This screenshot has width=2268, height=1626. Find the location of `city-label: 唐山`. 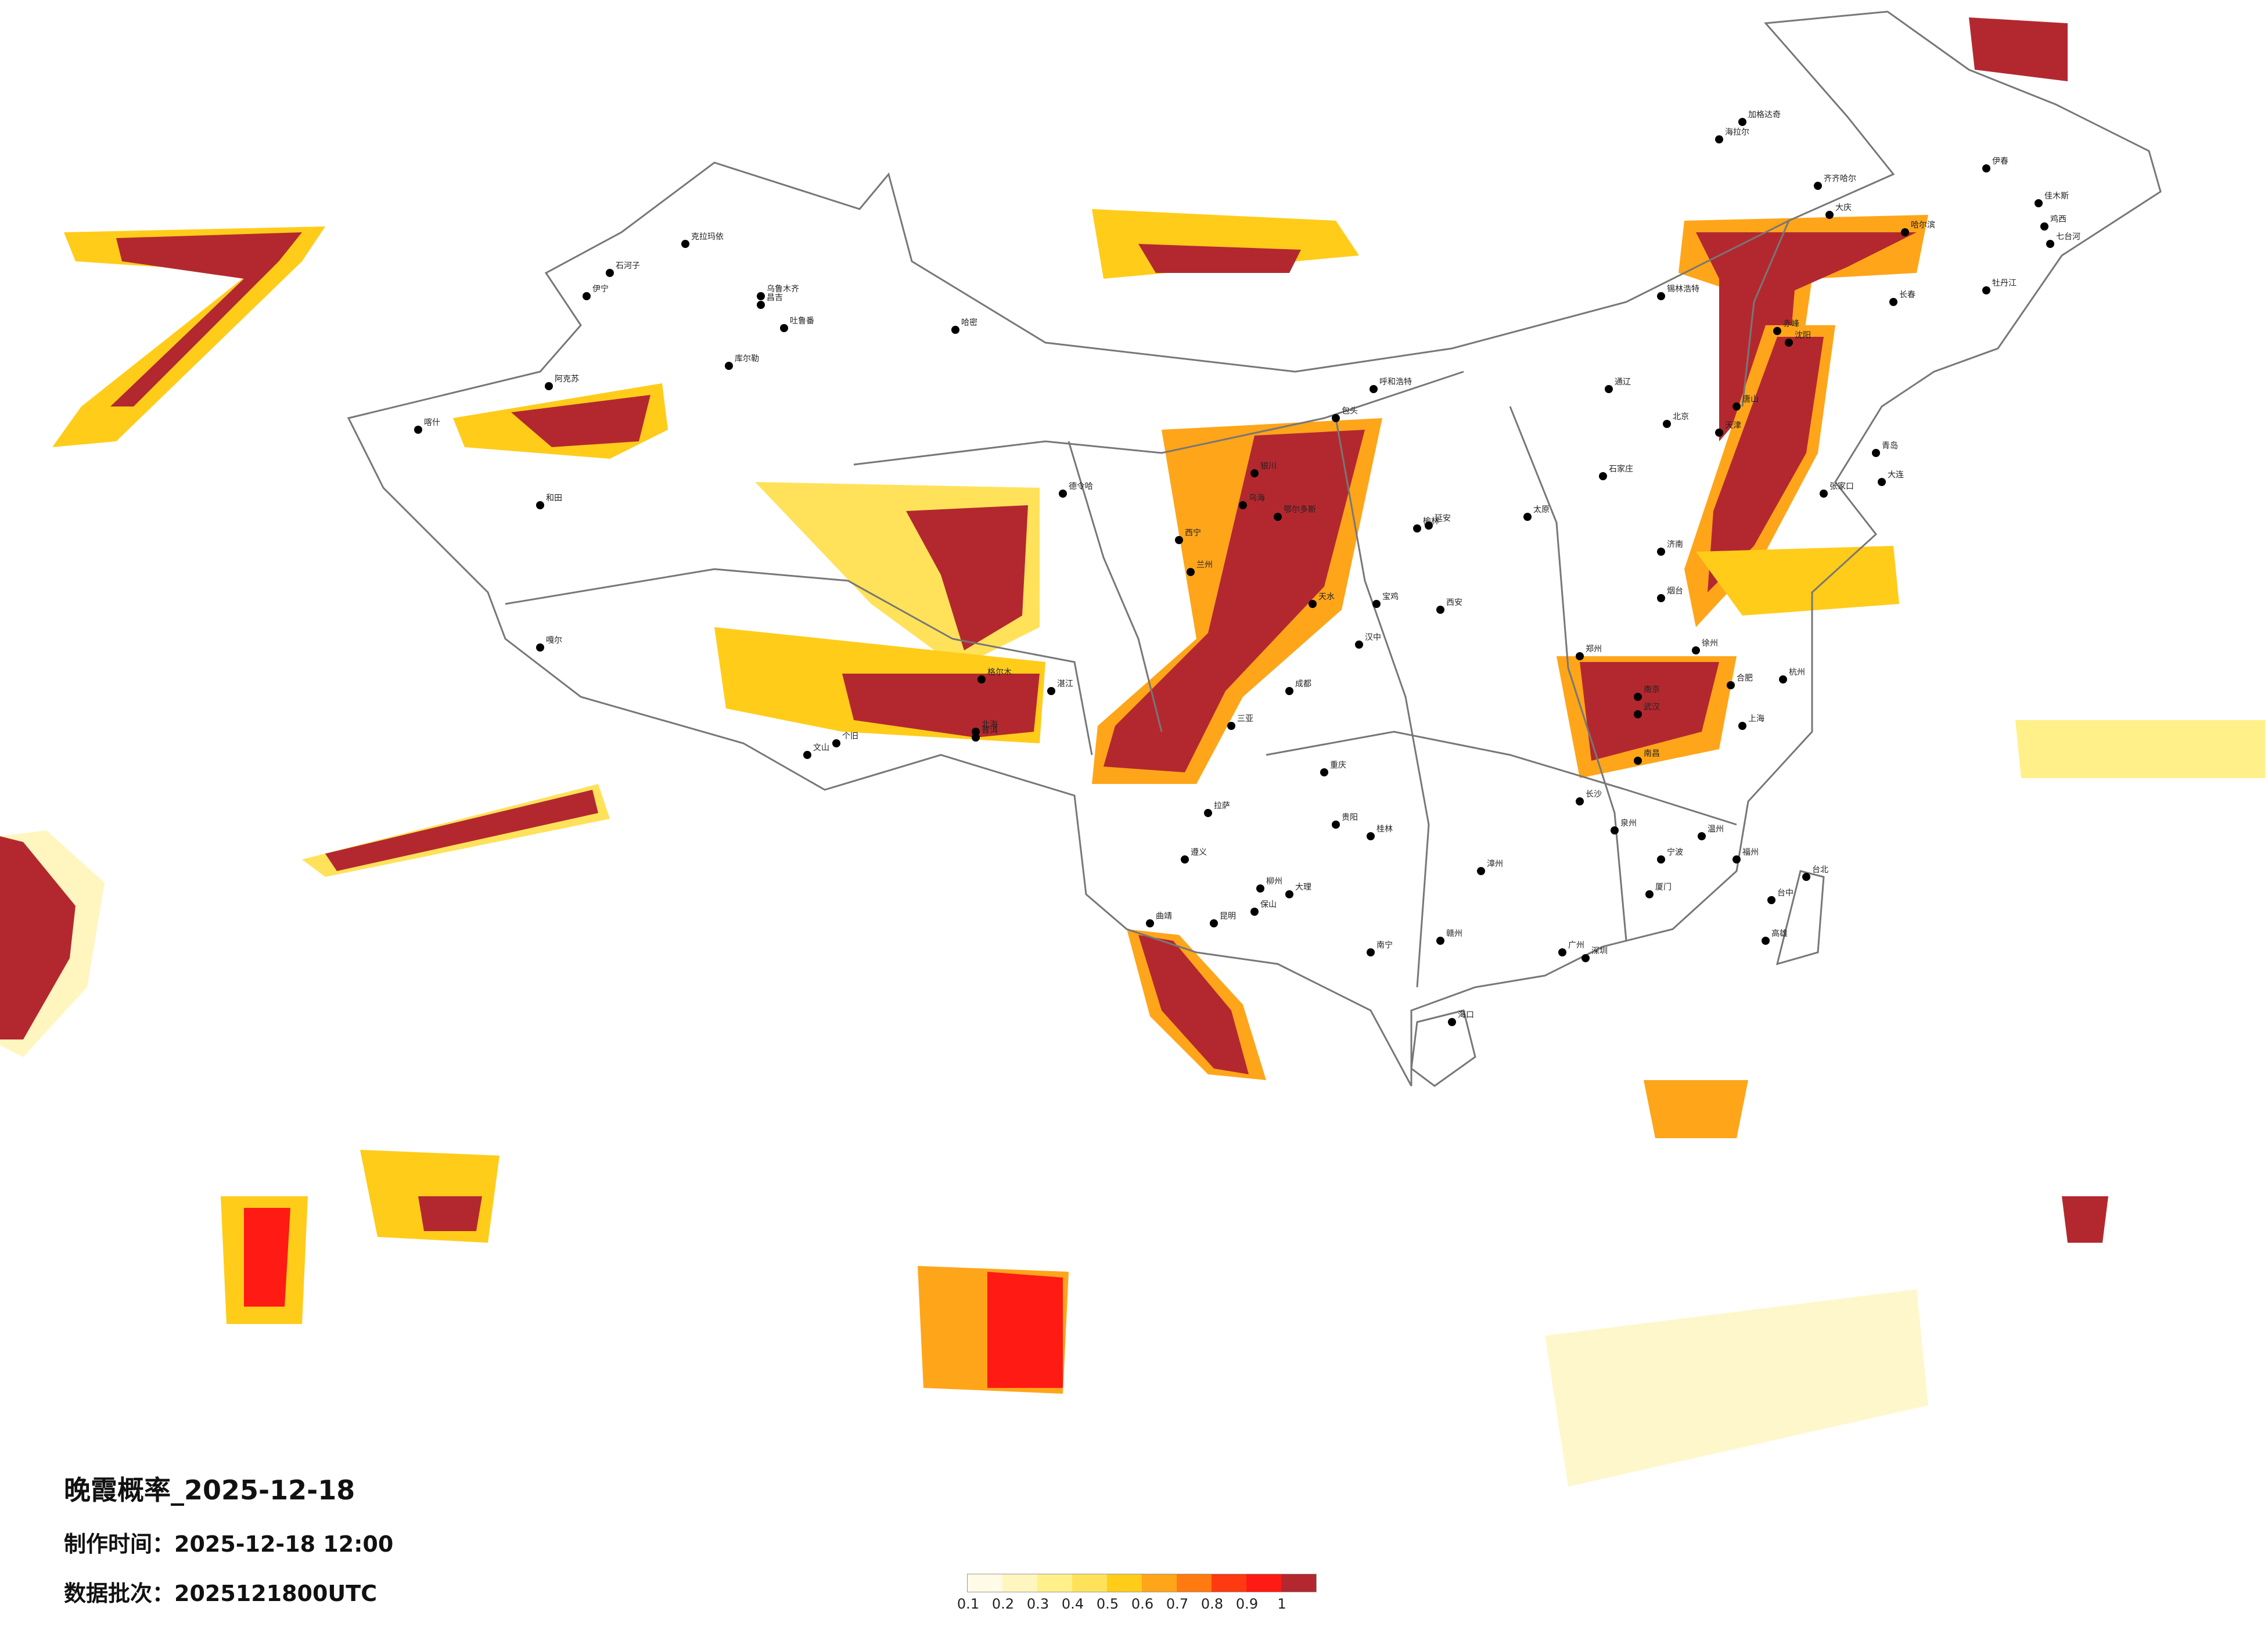

city-label: 唐山 is located at coordinates (1750, 399).